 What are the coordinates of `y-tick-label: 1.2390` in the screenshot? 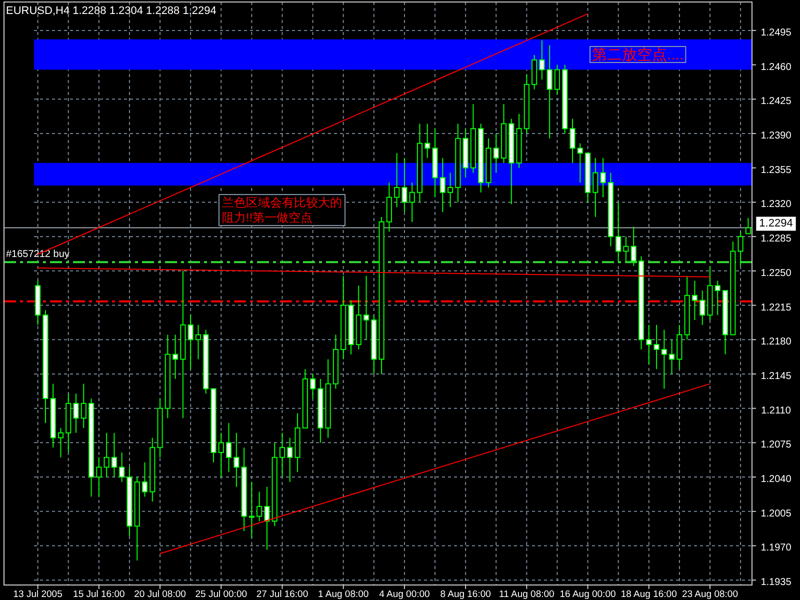 It's located at (776, 136).